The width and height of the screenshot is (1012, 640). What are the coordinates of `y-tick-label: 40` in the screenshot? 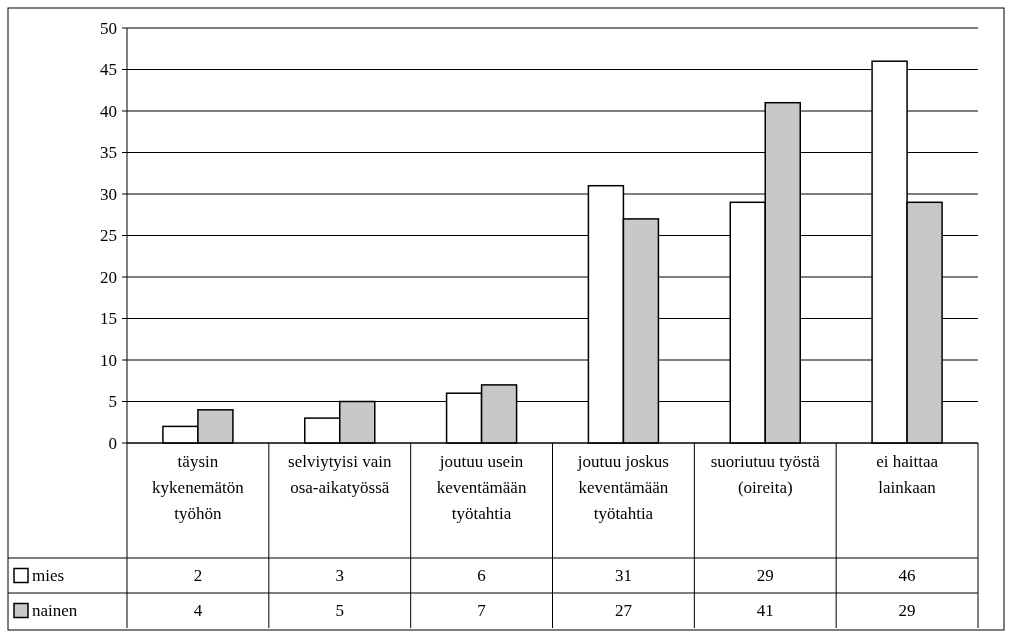 It's located at (108, 111).